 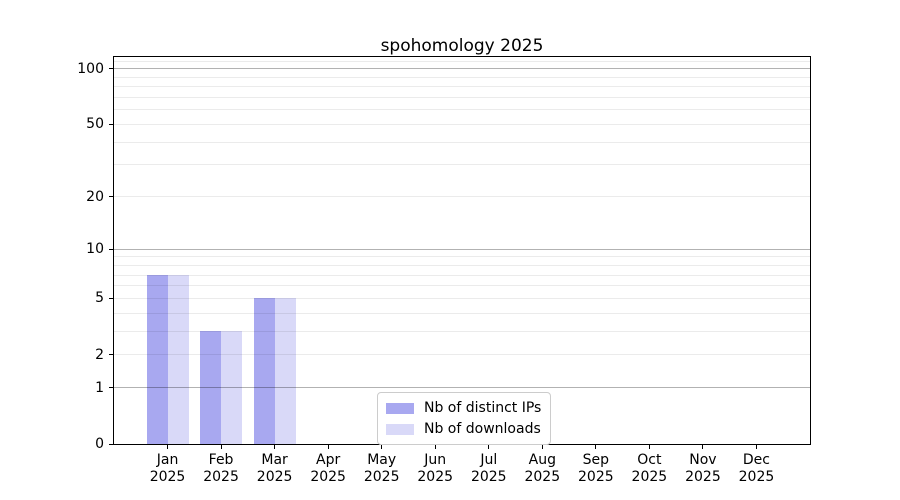 I want to click on x-tick-month: May, so click(x=382, y=460).